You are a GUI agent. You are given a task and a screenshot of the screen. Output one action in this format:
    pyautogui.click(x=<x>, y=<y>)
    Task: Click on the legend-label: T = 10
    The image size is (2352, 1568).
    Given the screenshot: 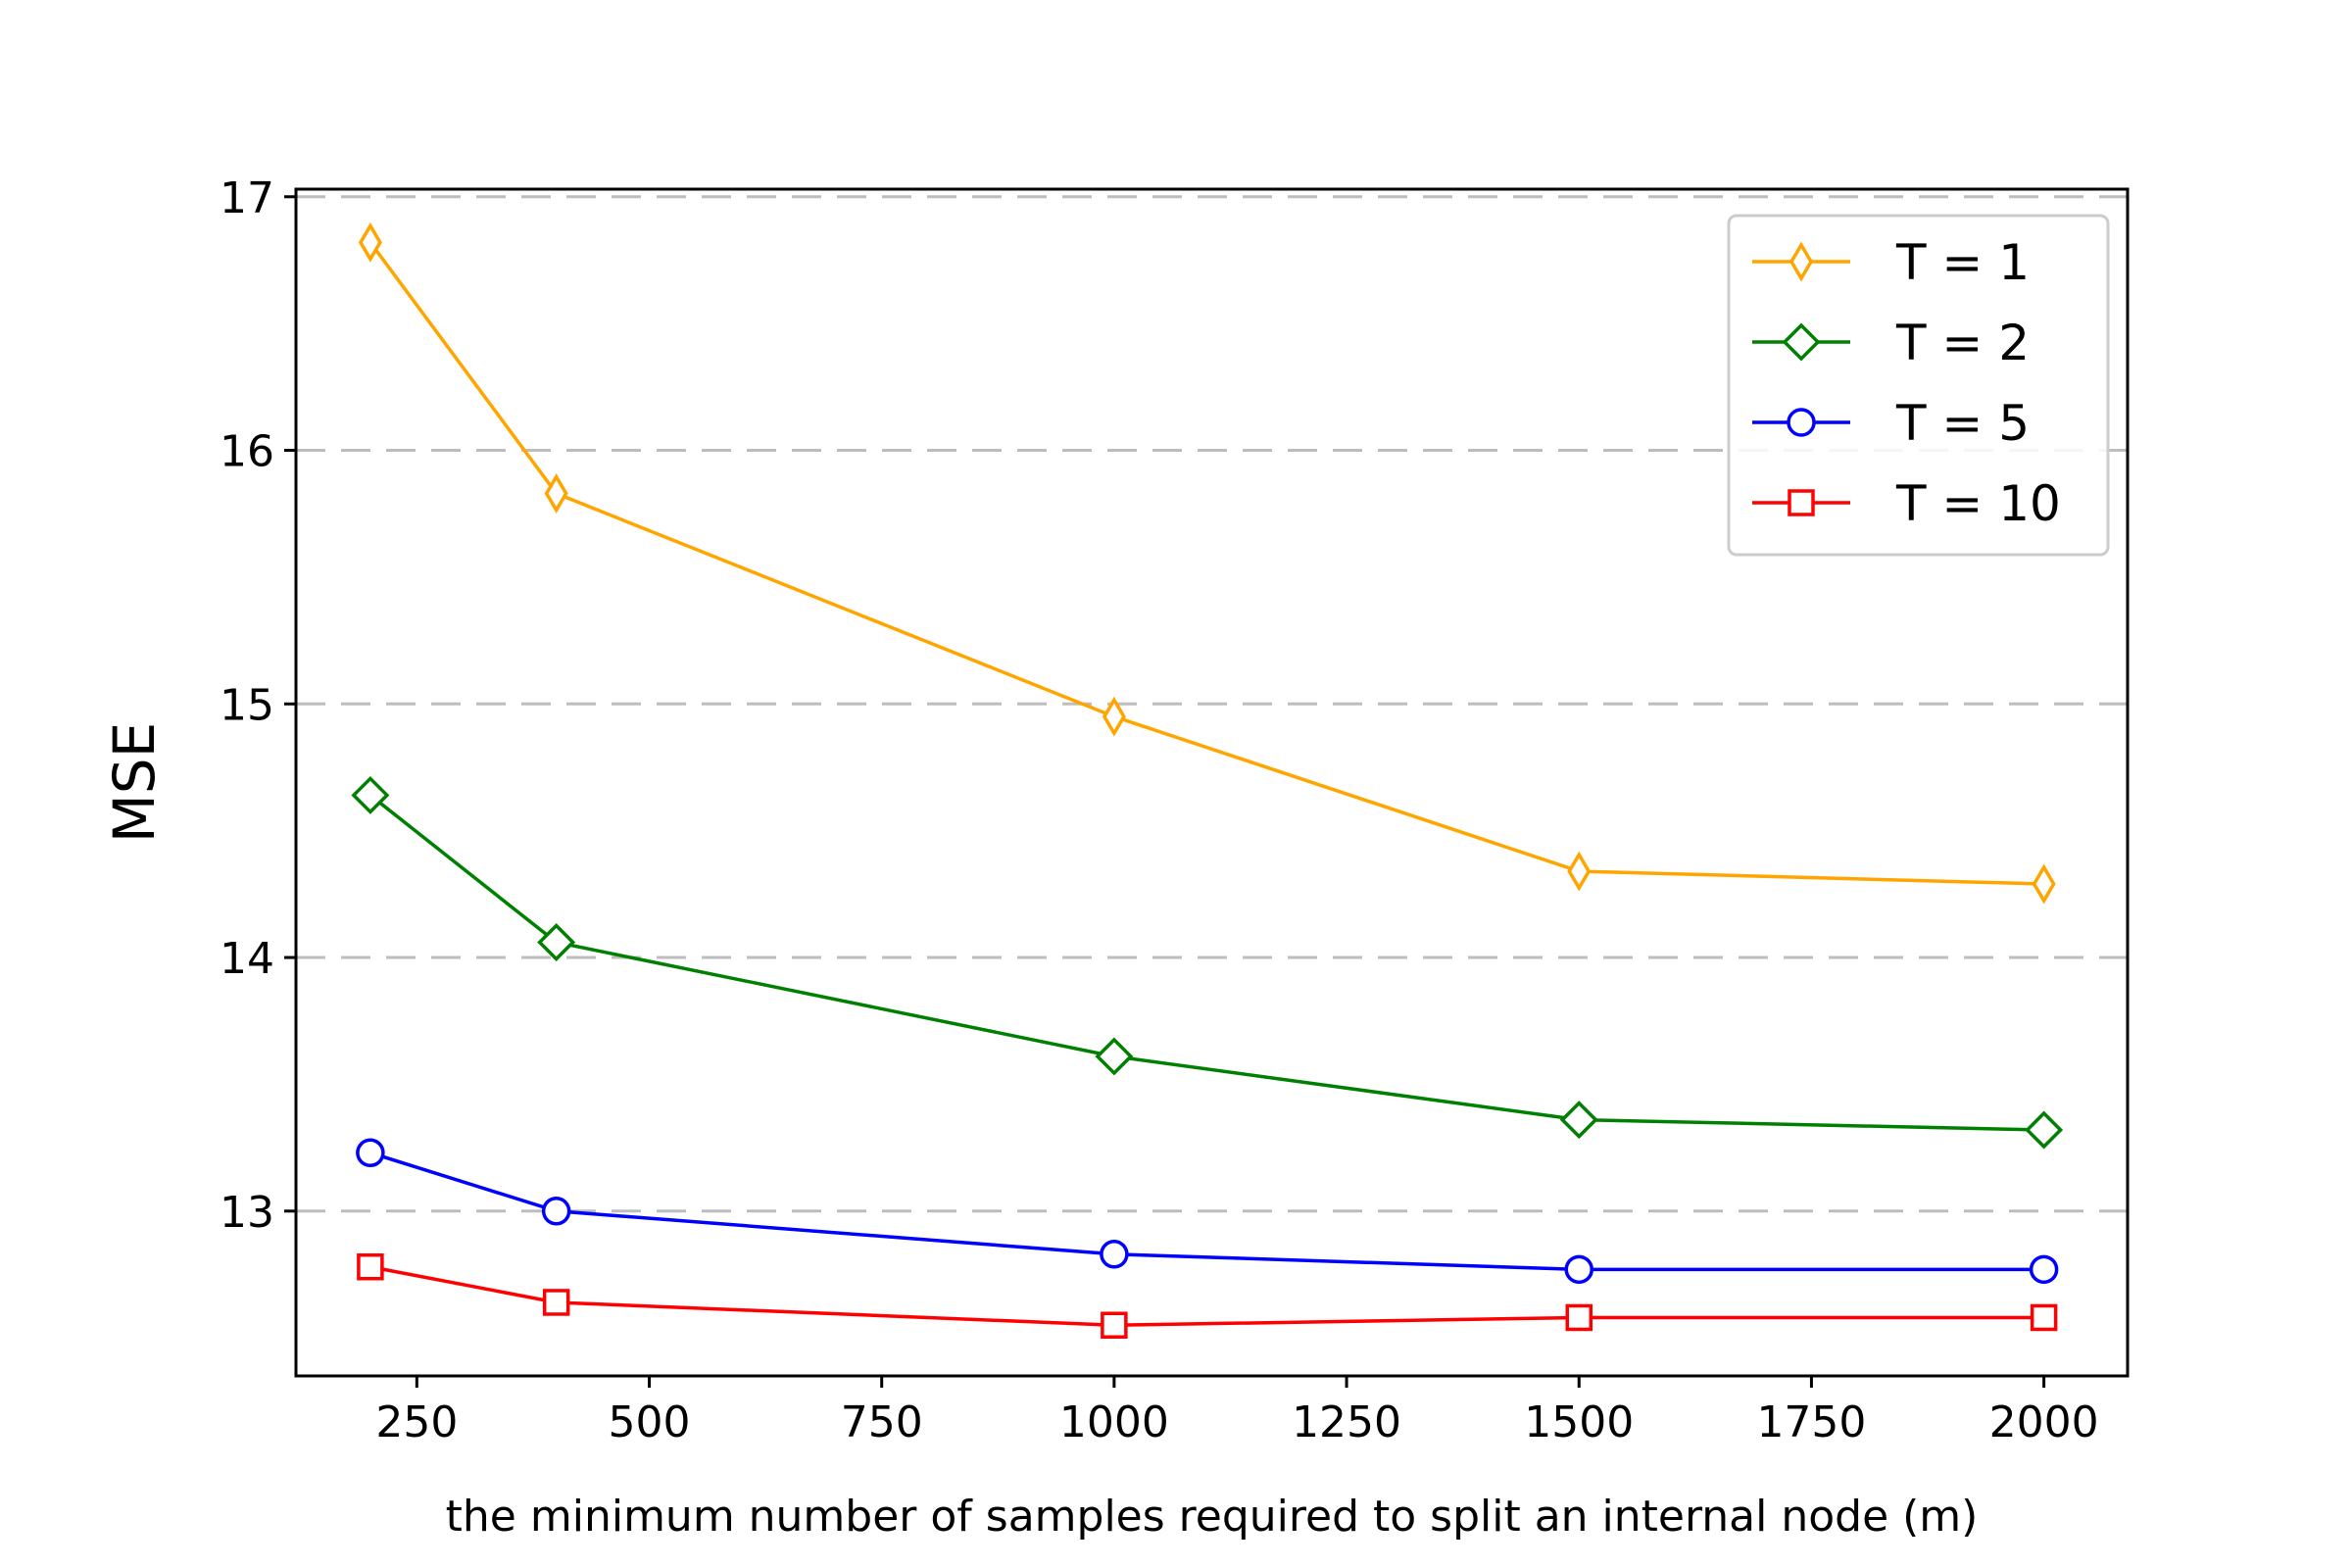 What is the action you would take?
    pyautogui.click(x=1978, y=504)
    